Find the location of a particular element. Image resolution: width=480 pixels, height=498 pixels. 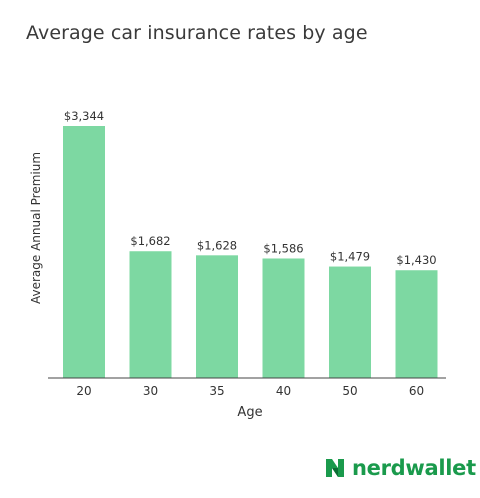

bar-value-label-30: $1,682 is located at coordinates (150, 241).